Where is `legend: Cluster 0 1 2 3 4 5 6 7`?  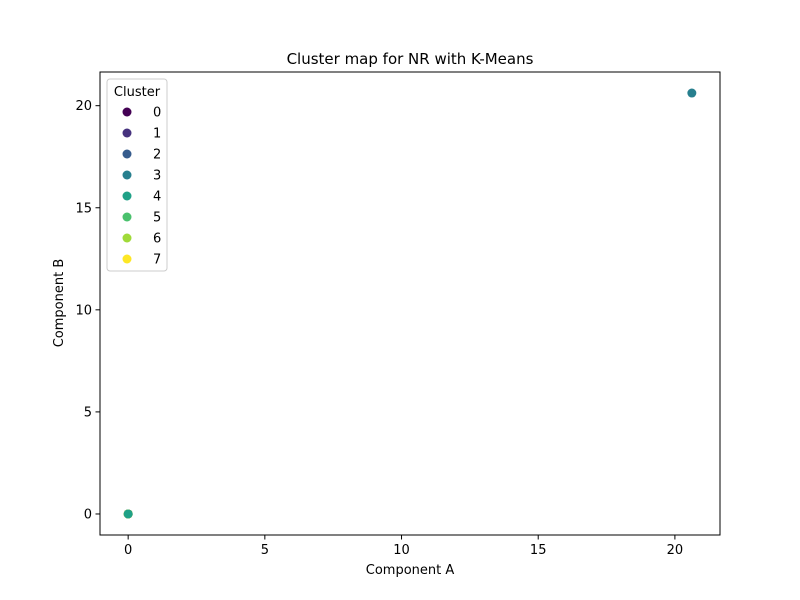 legend: Cluster 0 1 2 3 4 5 6 7 is located at coordinates (137, 175).